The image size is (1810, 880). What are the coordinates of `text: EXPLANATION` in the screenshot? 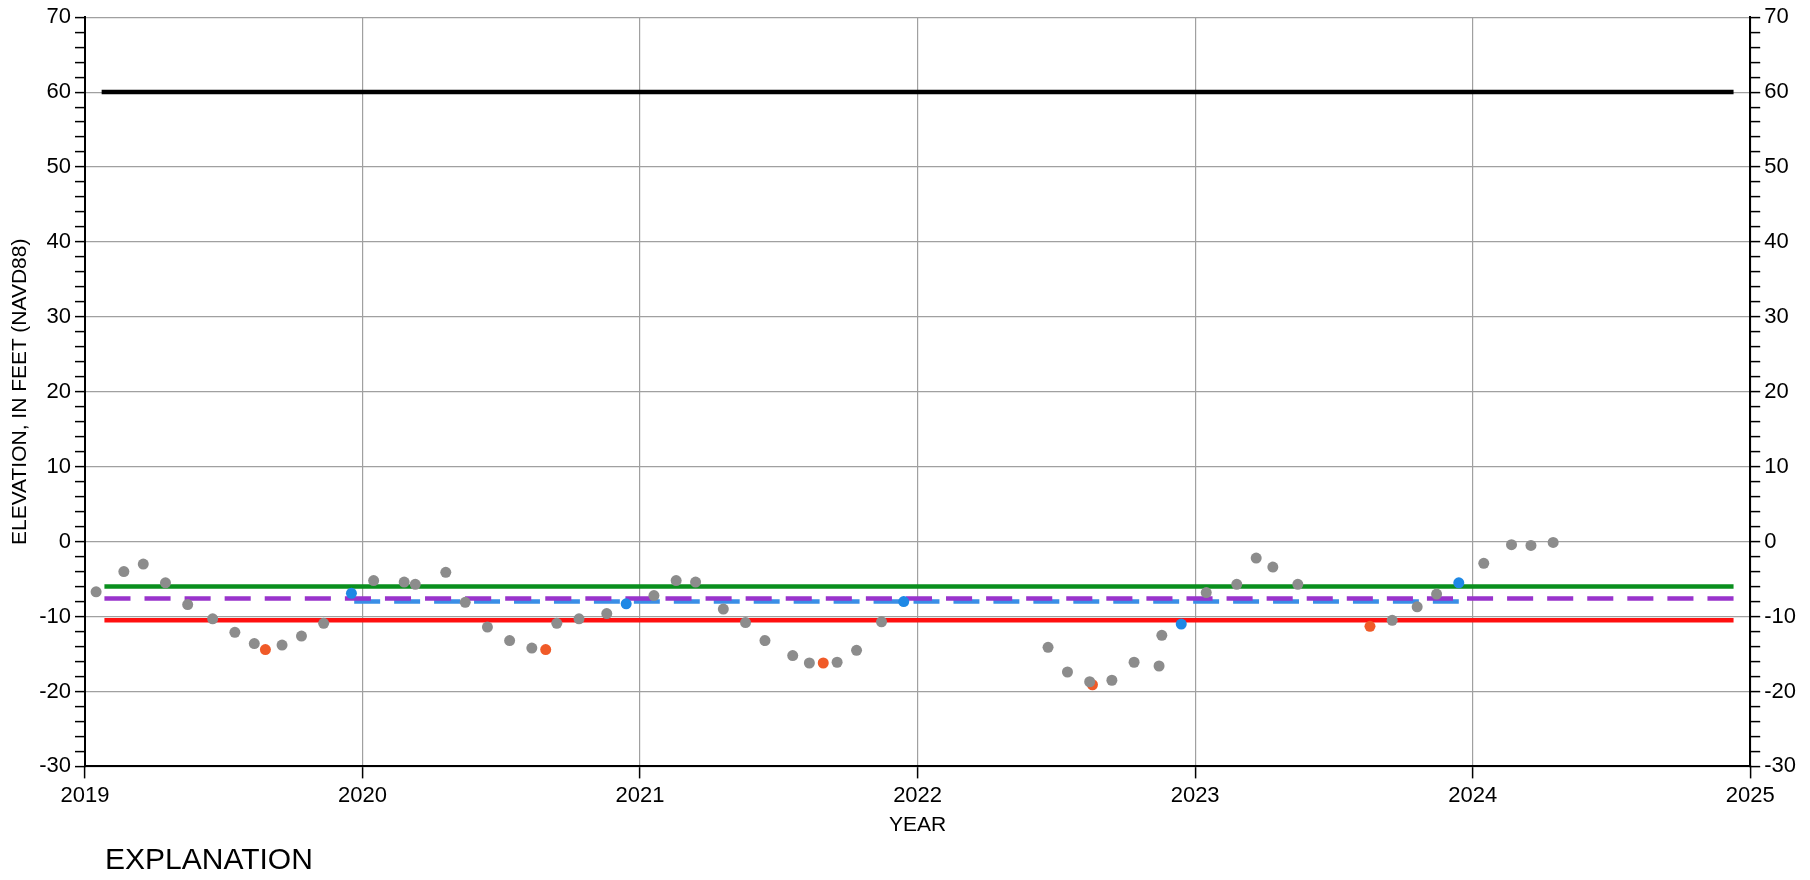 It's located at (209, 859).